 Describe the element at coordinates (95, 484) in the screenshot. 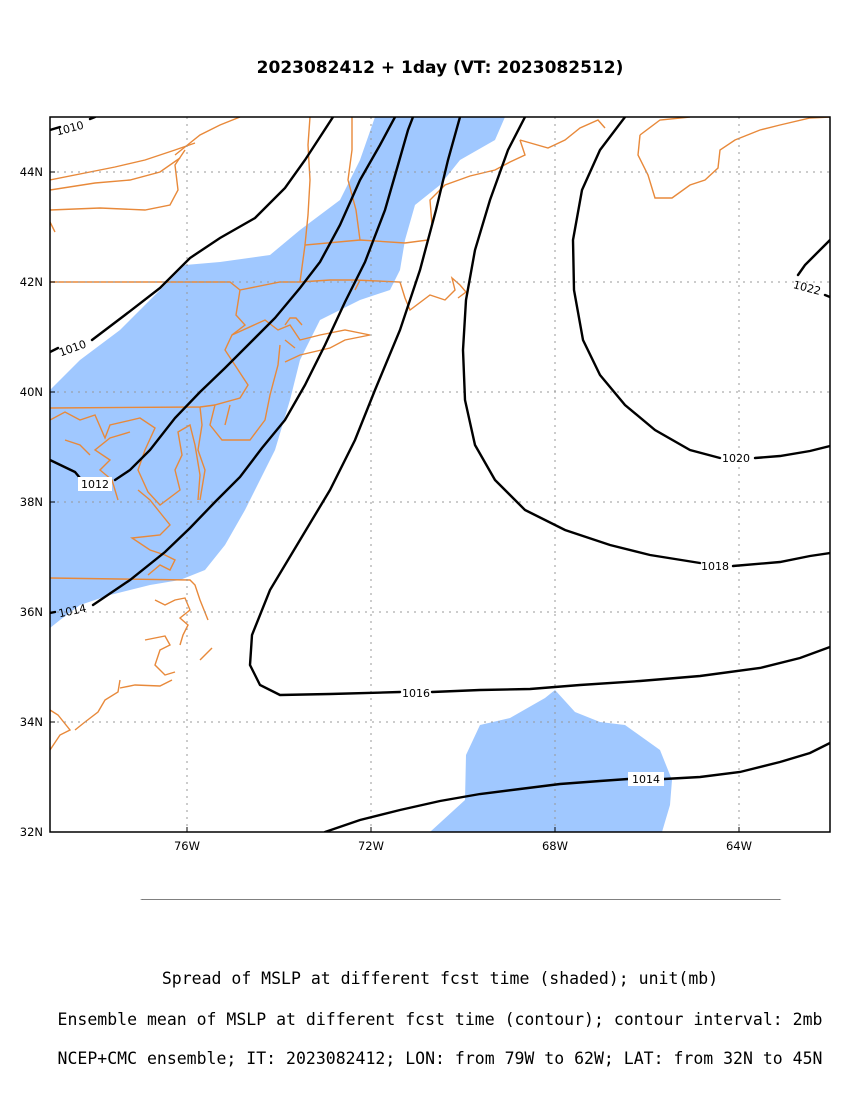

I see `contour-label: 1012` at that location.